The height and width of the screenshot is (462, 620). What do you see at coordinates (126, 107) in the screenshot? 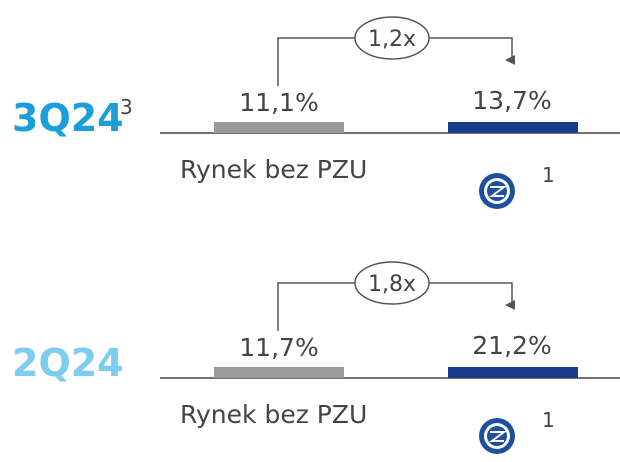
I see `period-note: 3` at bounding box center [126, 107].